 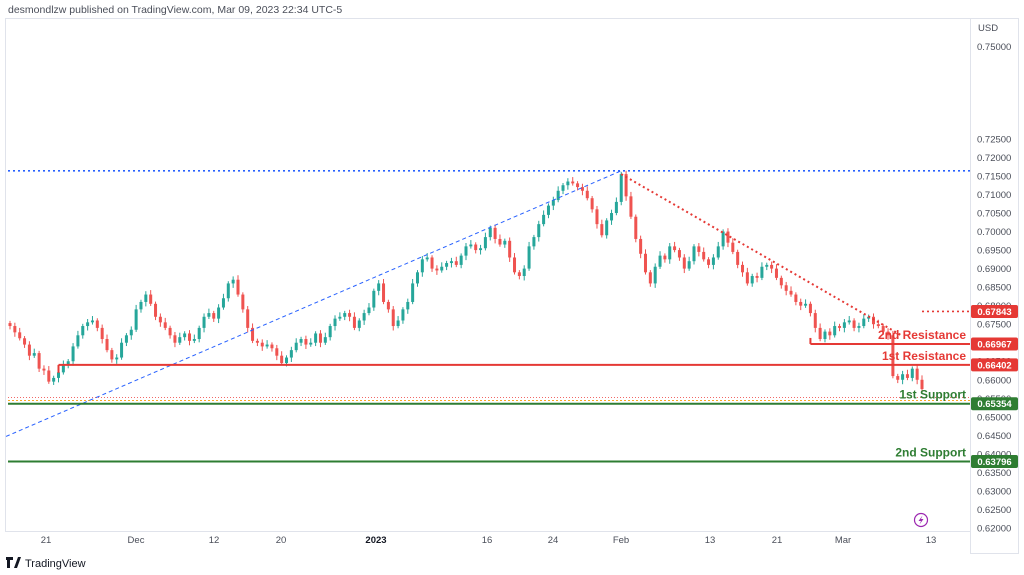 What do you see at coordinates (988, 28) in the screenshot?
I see `currency-label: USD` at bounding box center [988, 28].